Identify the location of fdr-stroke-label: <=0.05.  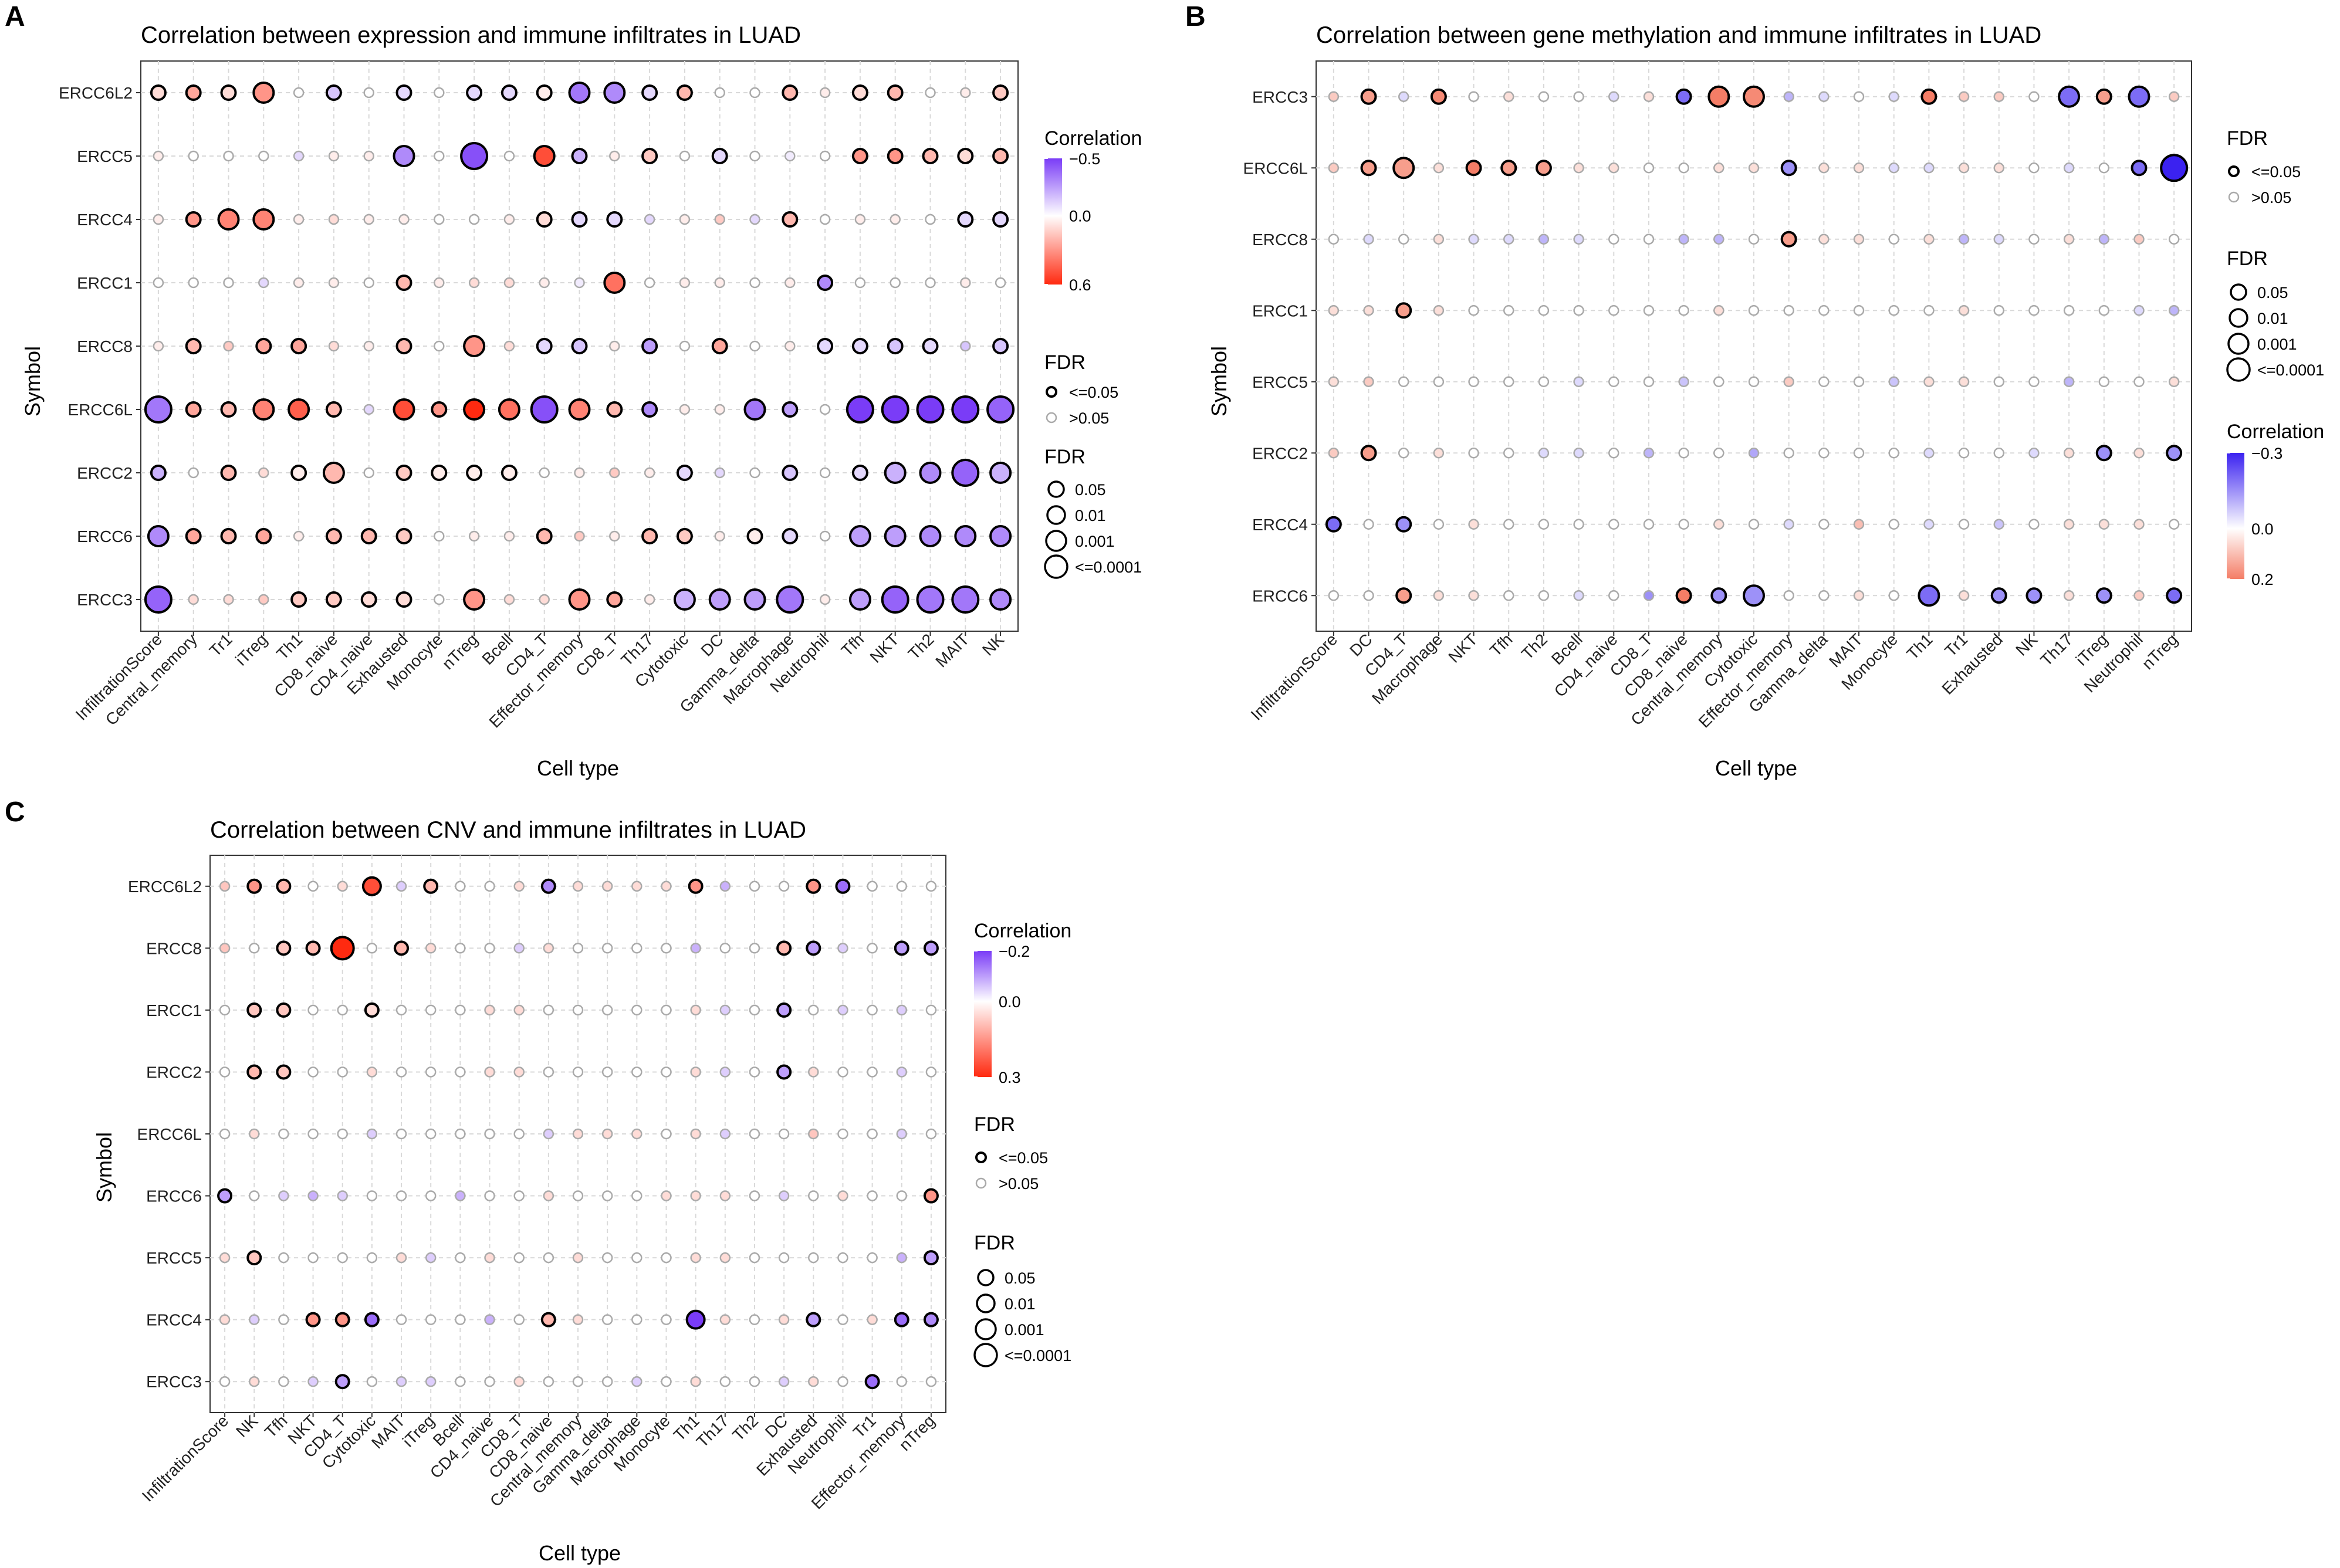
(1023, 1158).